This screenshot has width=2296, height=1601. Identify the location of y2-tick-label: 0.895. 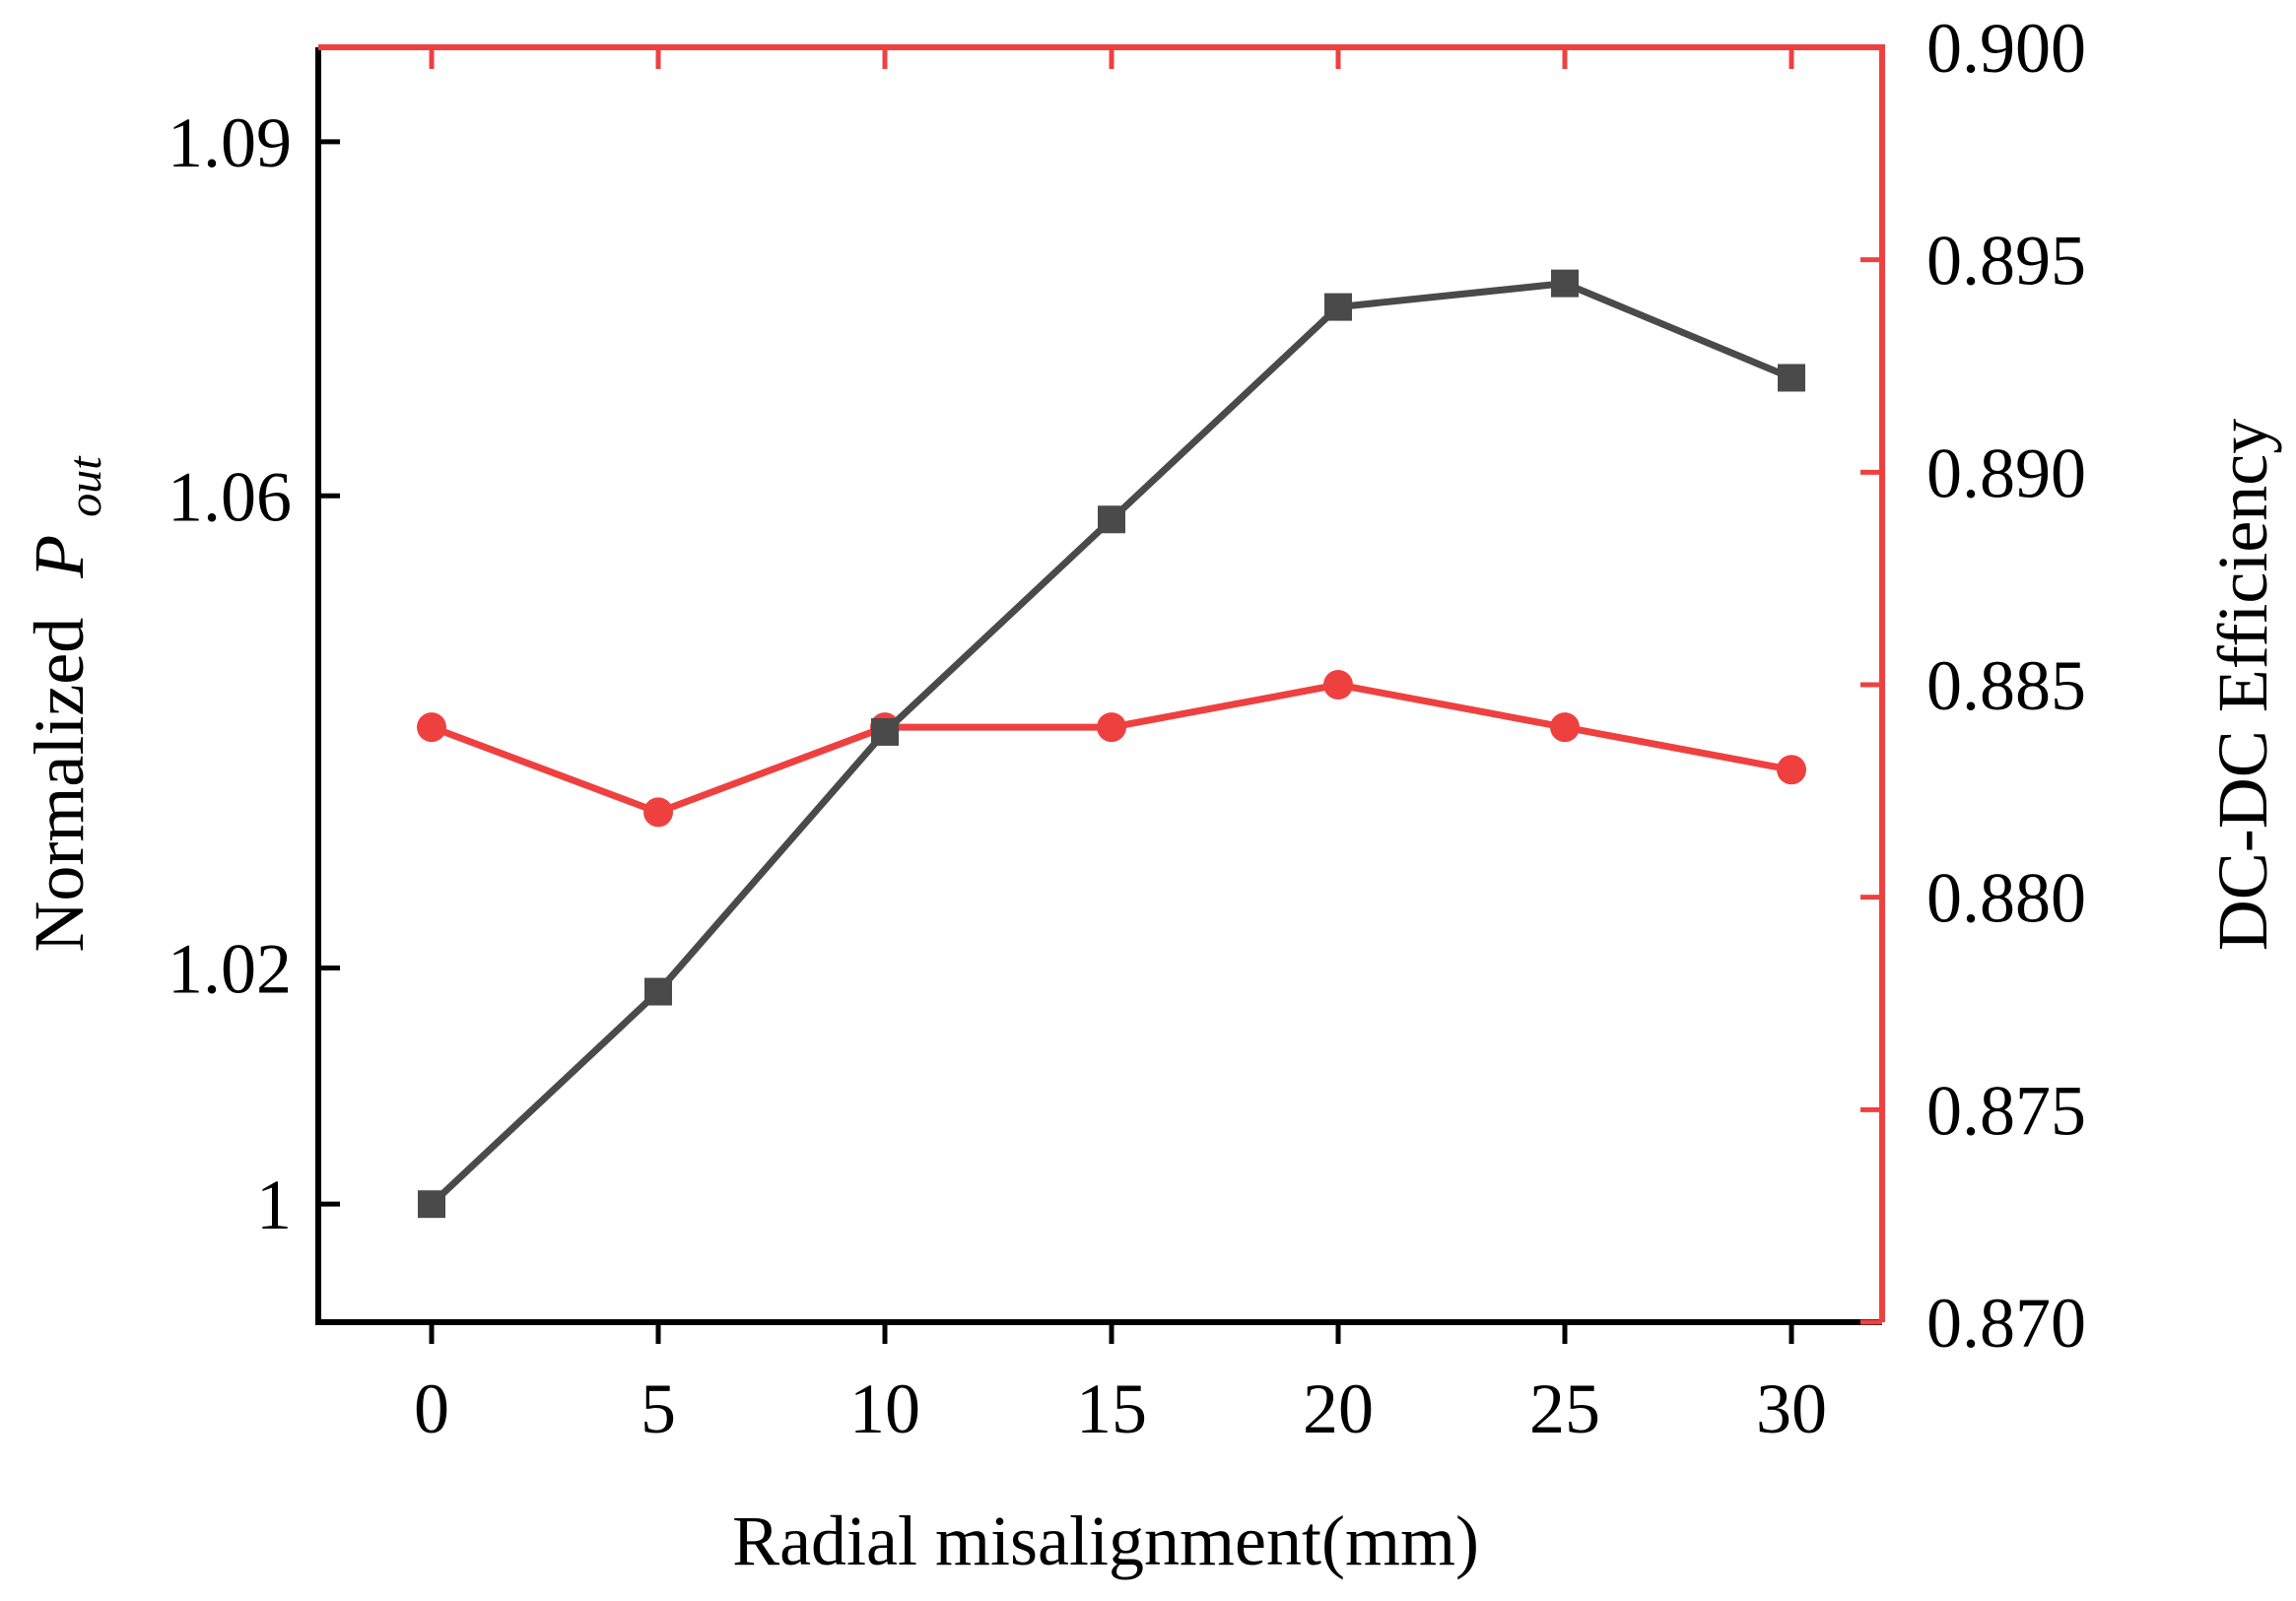
(2006, 261).